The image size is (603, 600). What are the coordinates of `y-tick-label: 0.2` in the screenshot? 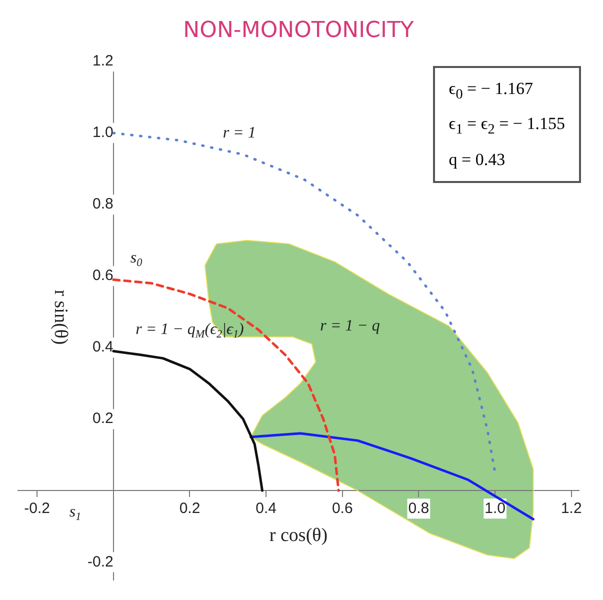 It's located at (103, 419).